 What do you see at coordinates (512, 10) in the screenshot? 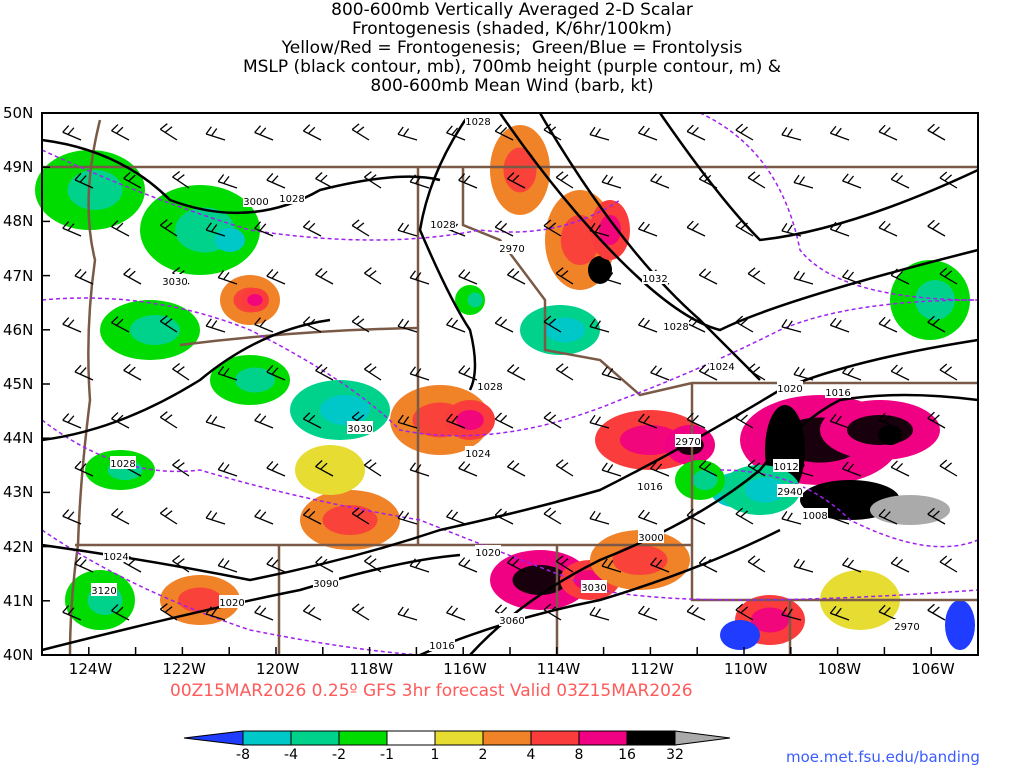
I see `title-line: 800-600mb Vertically Averaged 2-D Scalar` at bounding box center [512, 10].